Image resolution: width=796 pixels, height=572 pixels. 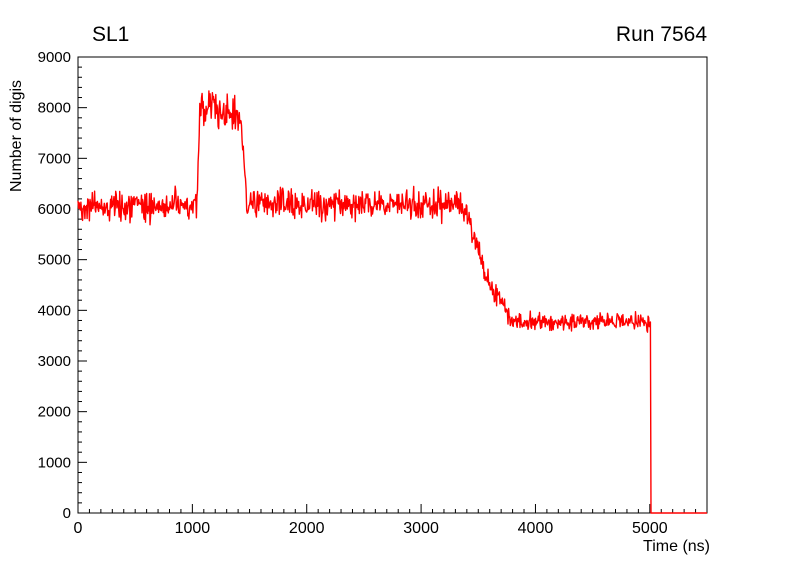 I want to click on x-tick-label: 3000, so click(x=421, y=528).